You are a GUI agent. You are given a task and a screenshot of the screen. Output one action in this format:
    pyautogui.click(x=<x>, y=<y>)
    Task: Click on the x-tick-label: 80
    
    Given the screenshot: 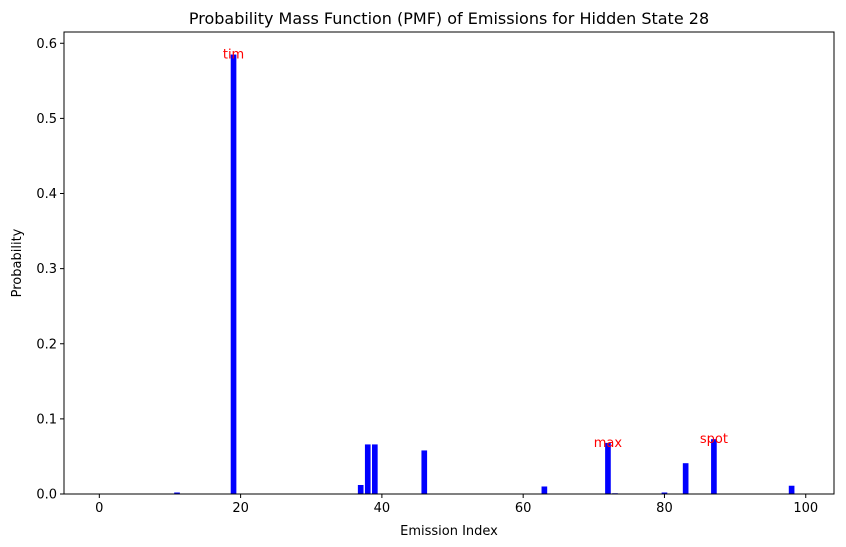 What is the action you would take?
    pyautogui.click(x=664, y=508)
    